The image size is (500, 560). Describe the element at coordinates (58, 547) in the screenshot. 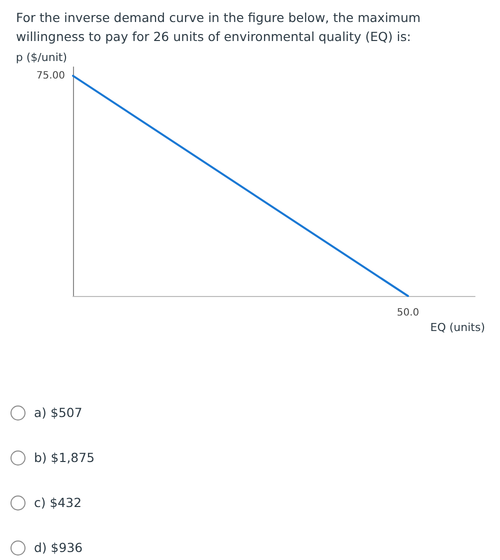

I see `text: d) $936` at that location.